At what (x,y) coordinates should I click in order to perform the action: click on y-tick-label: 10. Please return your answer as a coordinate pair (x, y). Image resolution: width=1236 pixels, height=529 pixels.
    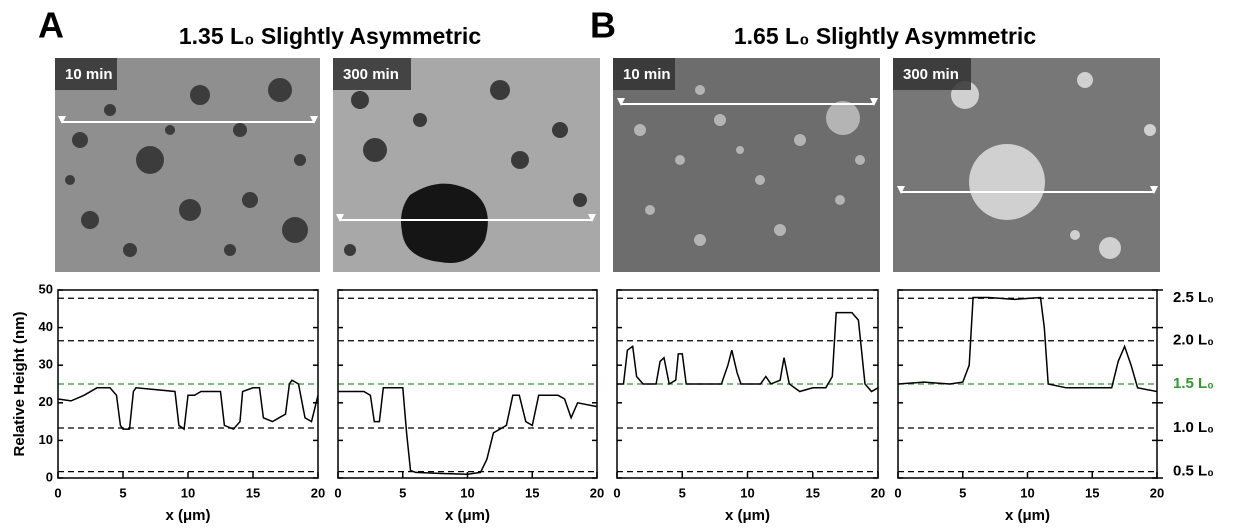
    Looking at the image, I should click on (46, 439).